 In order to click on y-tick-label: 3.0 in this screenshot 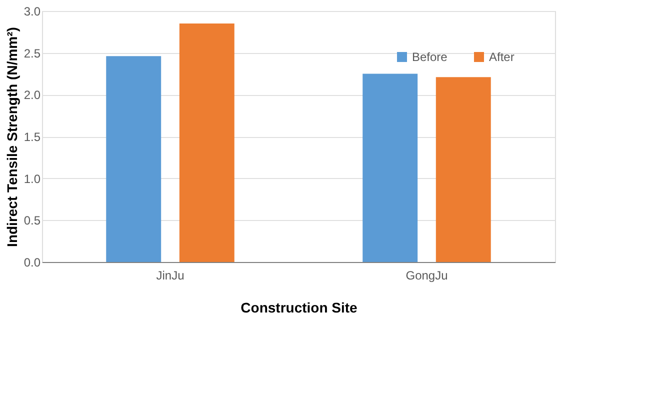, I will do `click(32, 11)`.